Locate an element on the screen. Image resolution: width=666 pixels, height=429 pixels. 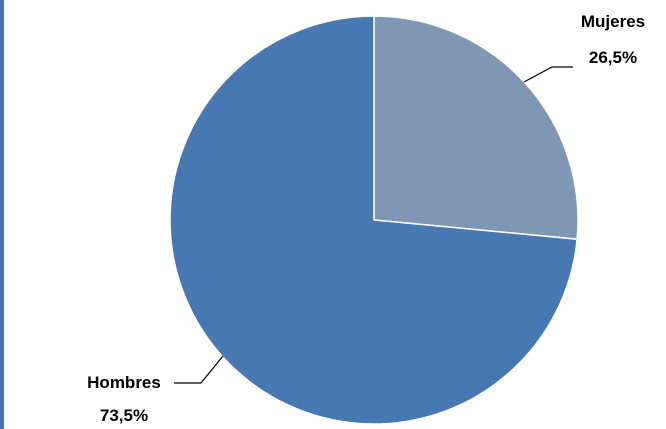
slice-label-hombres: Hombres is located at coordinates (124, 382).